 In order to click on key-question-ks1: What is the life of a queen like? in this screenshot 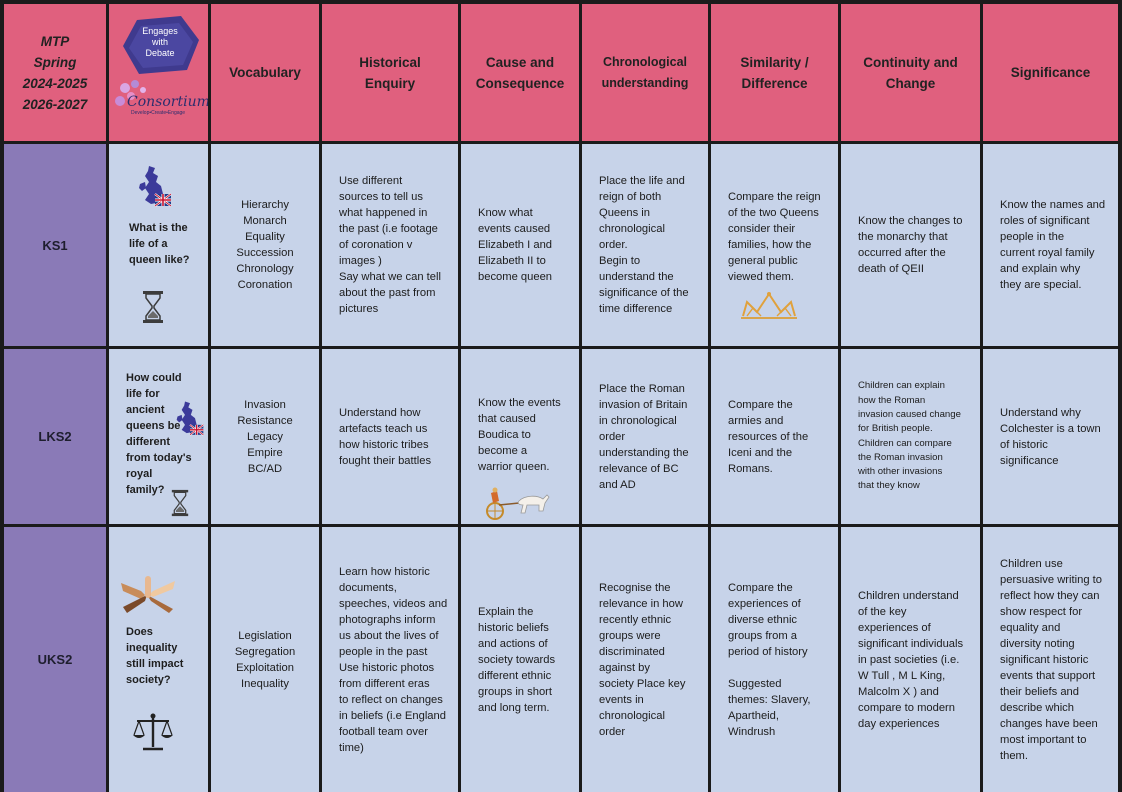, I will do `click(159, 244)`.